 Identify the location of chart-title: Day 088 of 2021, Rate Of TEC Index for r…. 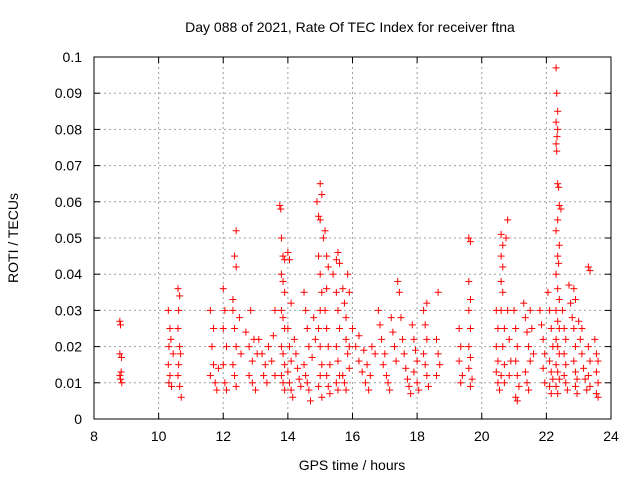
(350, 27).